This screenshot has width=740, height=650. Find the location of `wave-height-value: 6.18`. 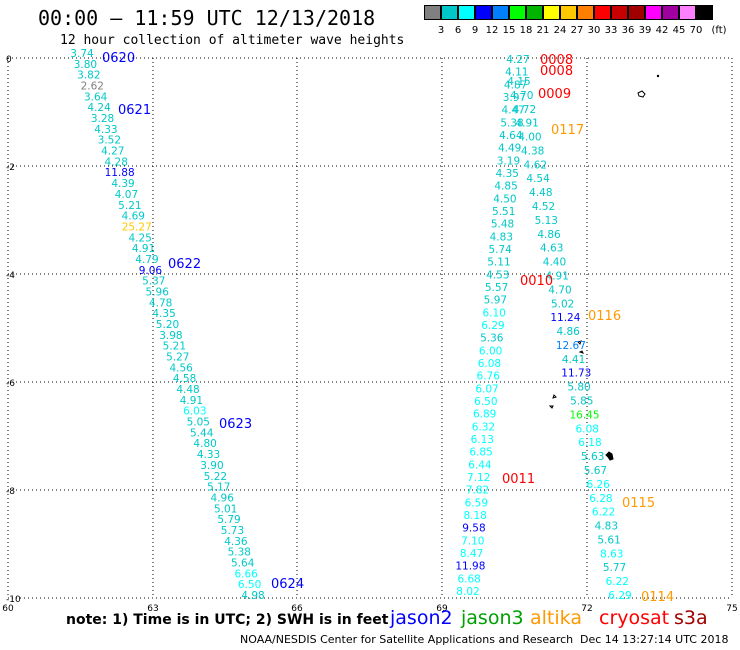

wave-height-value: 6.18 is located at coordinates (589, 443).